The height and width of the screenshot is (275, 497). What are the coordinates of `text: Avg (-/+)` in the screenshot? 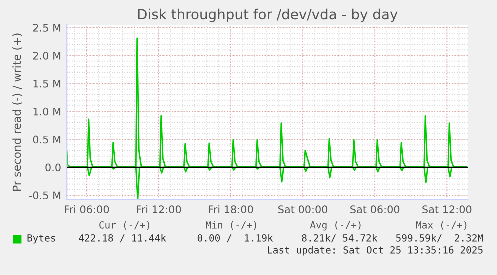 It's located at (335, 226).